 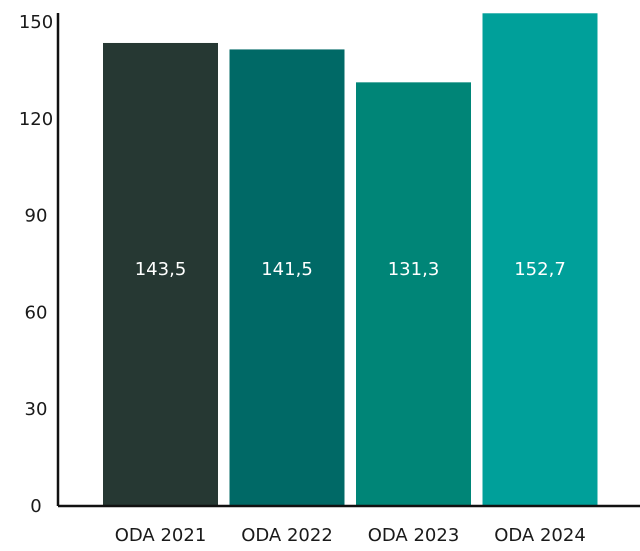 What do you see at coordinates (540, 535) in the screenshot?
I see `category-label-oda-2024: ODA 2024` at bounding box center [540, 535].